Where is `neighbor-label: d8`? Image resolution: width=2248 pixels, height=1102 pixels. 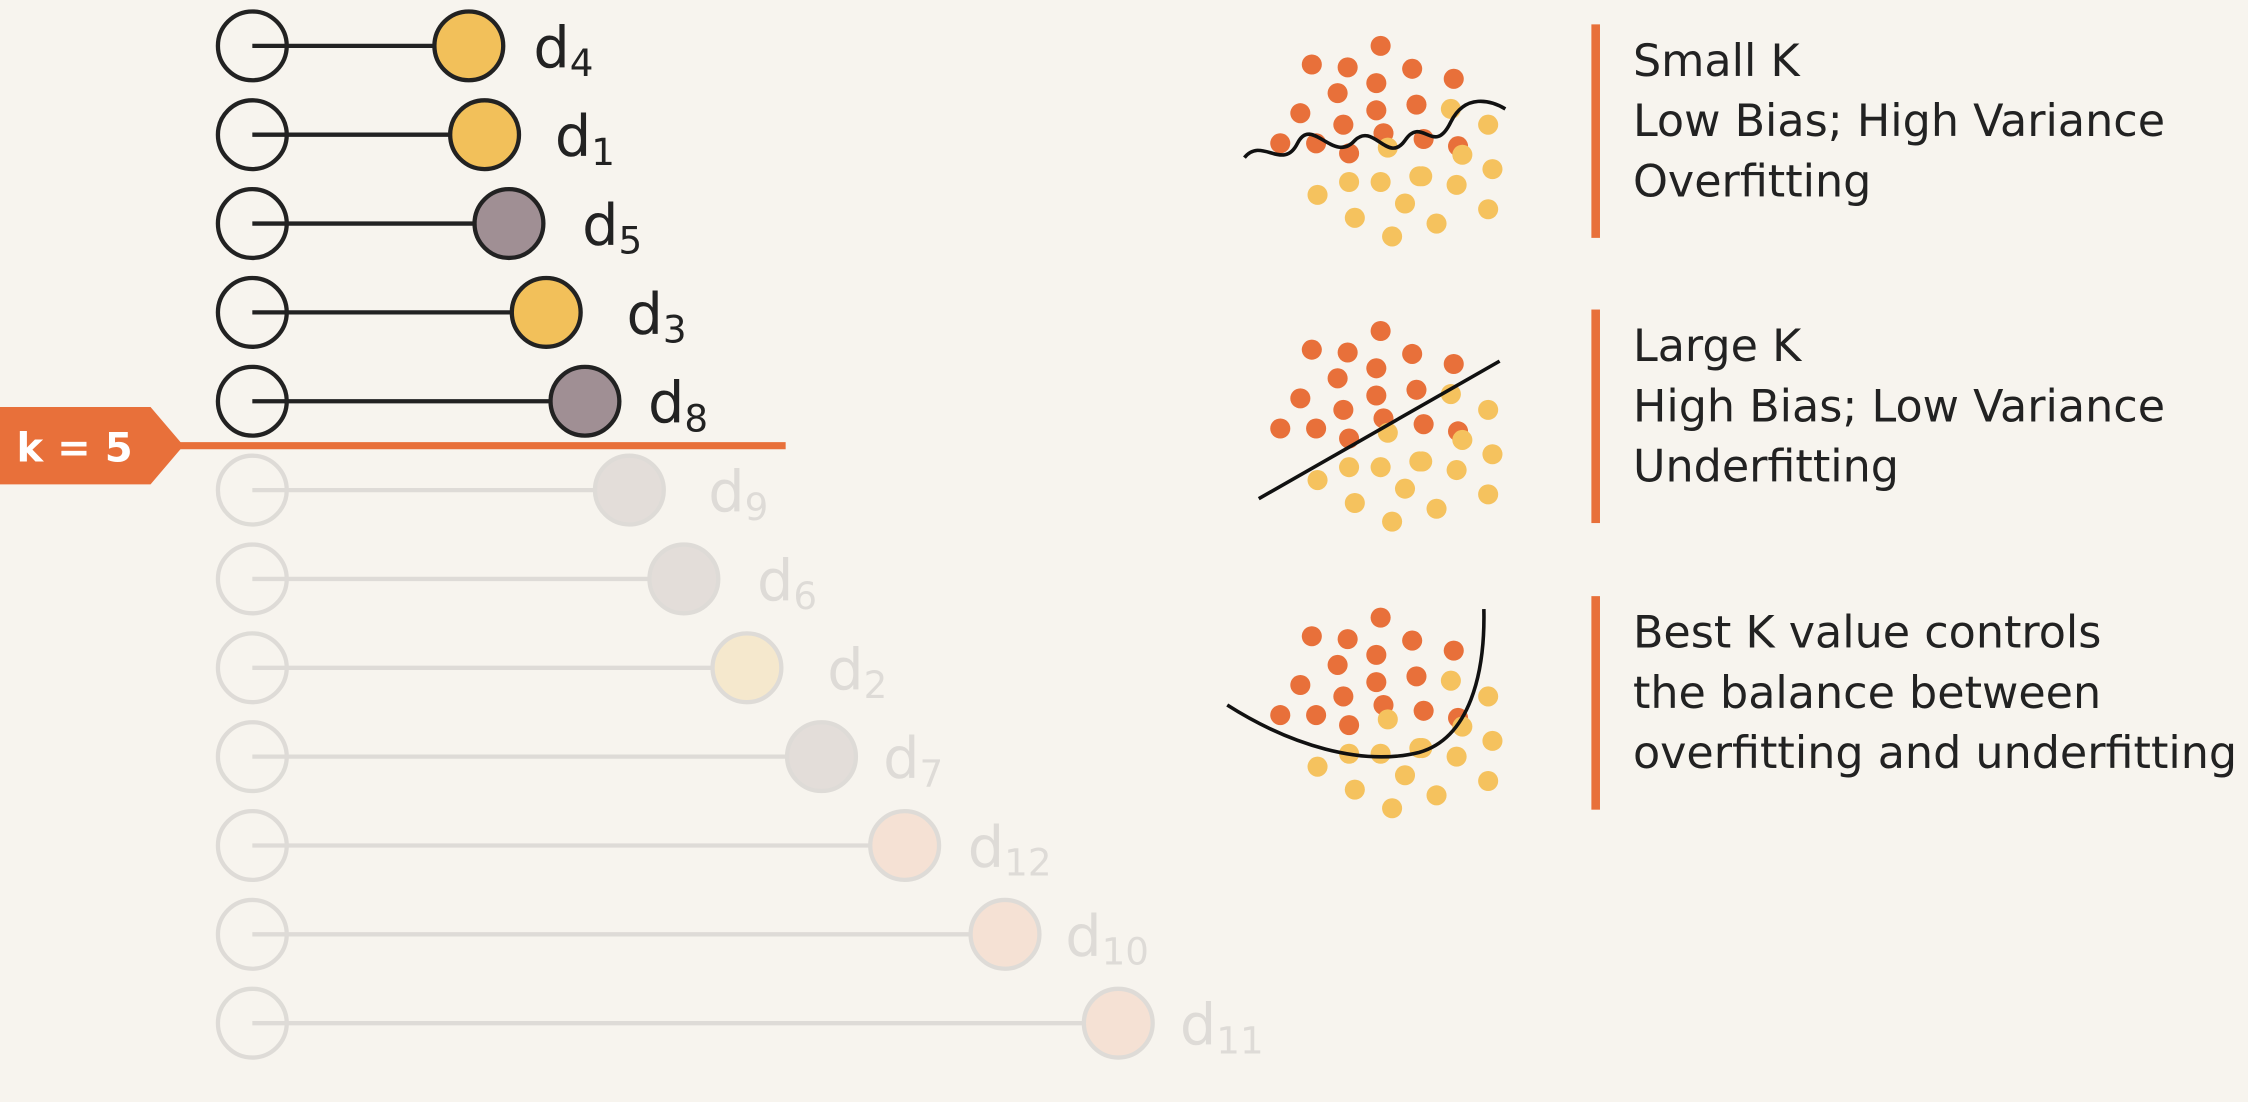
neighbor-label: d8 is located at coordinates (678, 405).